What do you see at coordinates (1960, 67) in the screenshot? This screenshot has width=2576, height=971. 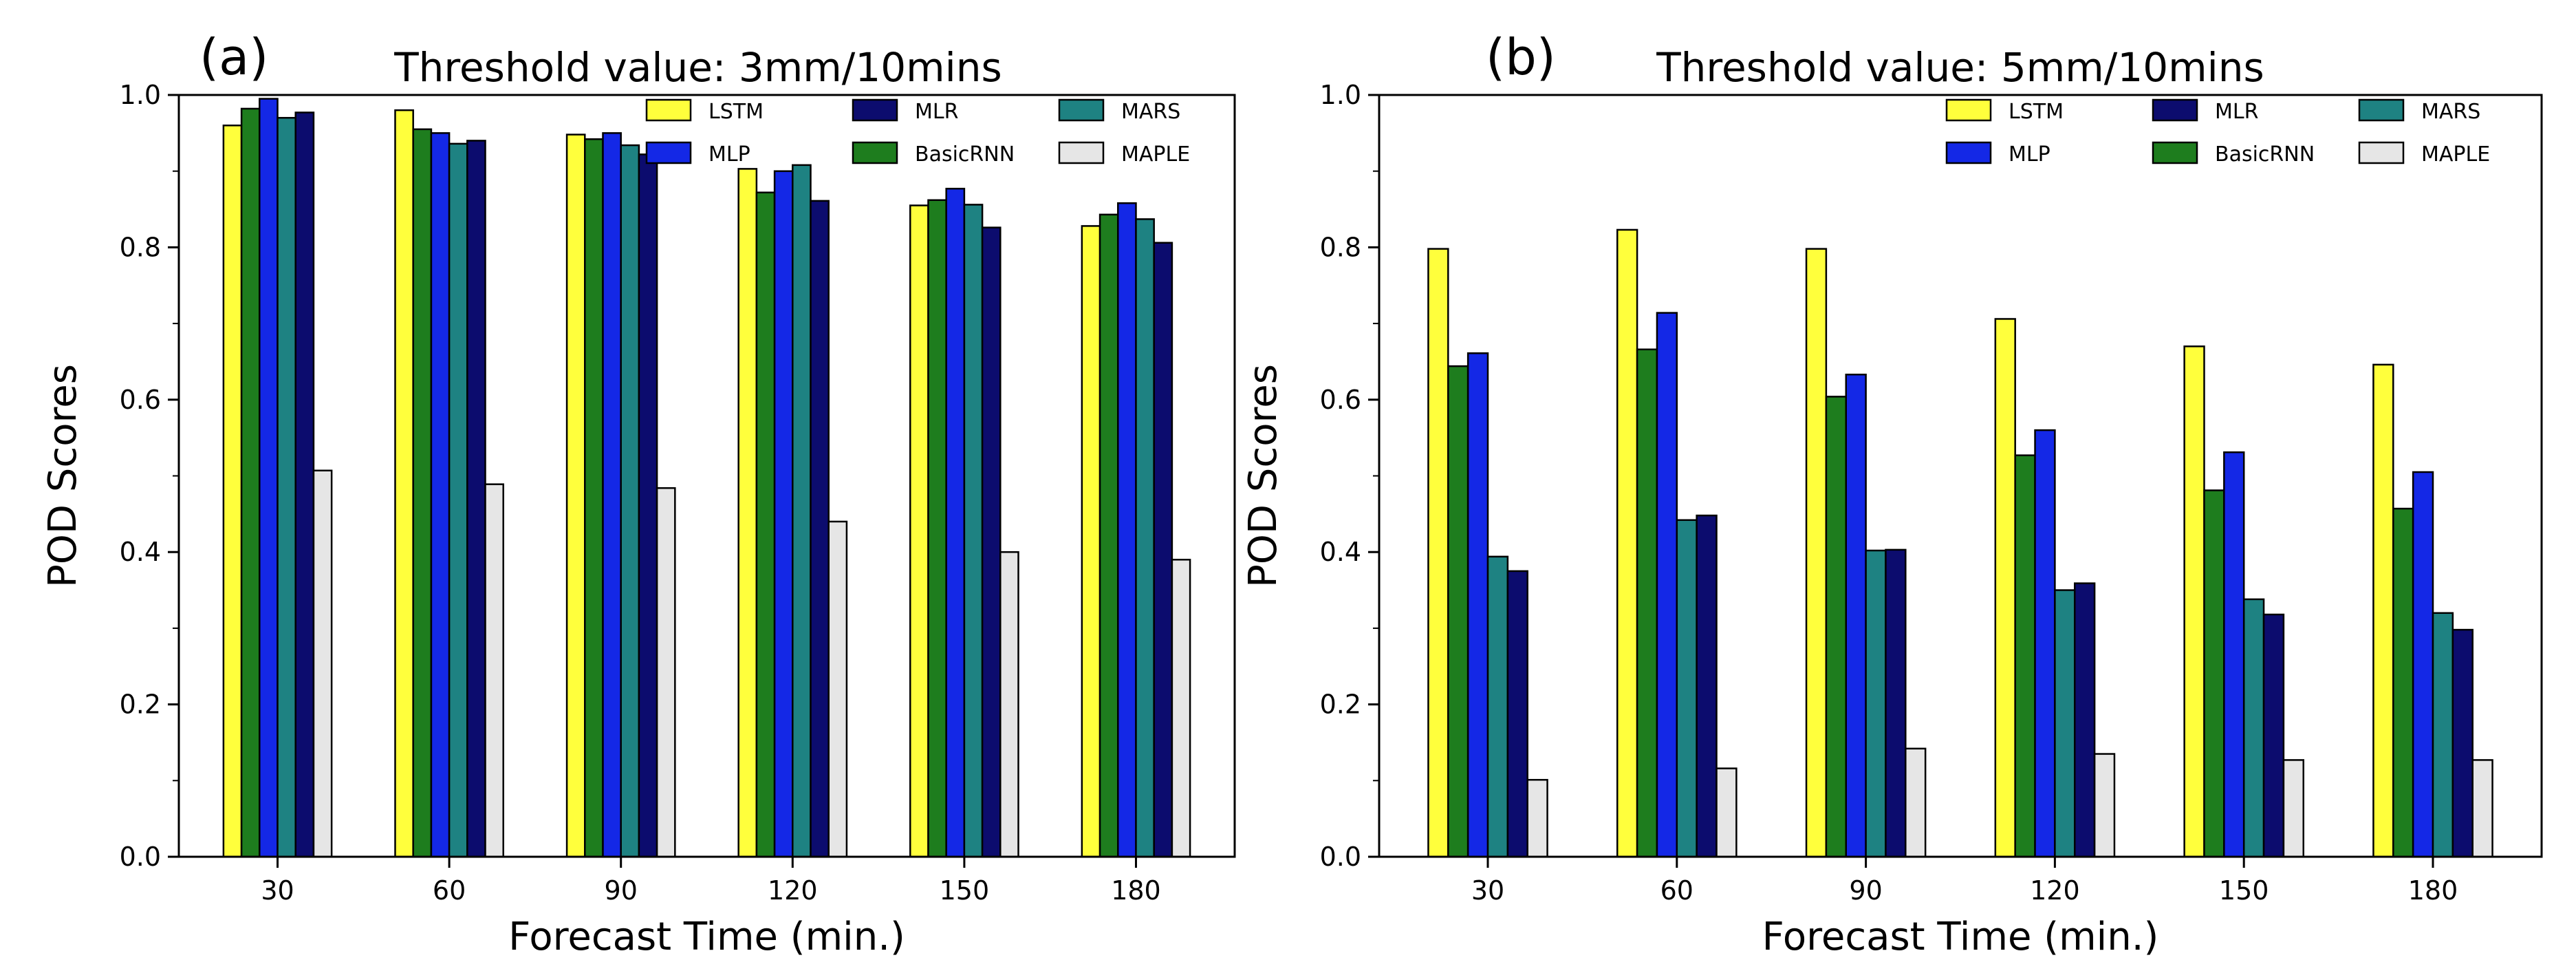 I see `chart-title: Threshold value: 5mm/10mins` at bounding box center [1960, 67].